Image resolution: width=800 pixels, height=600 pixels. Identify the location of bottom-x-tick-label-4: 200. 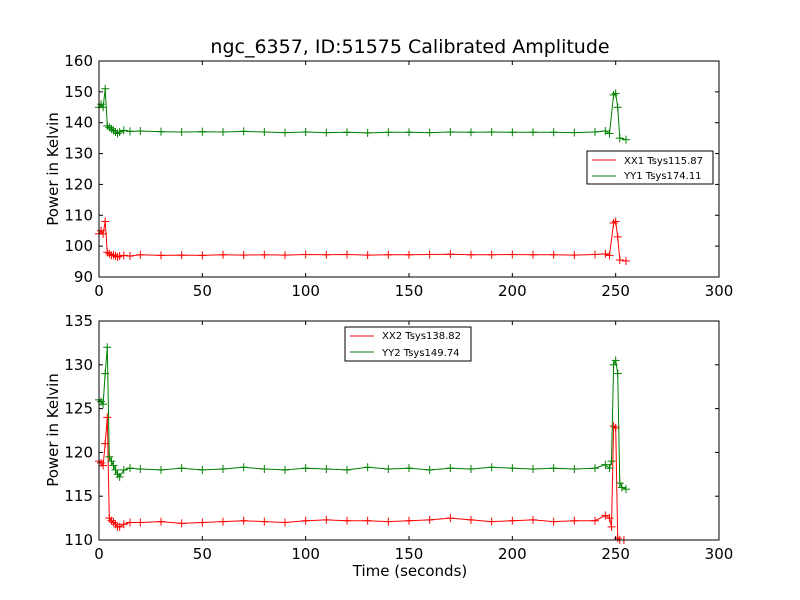
(512, 554).